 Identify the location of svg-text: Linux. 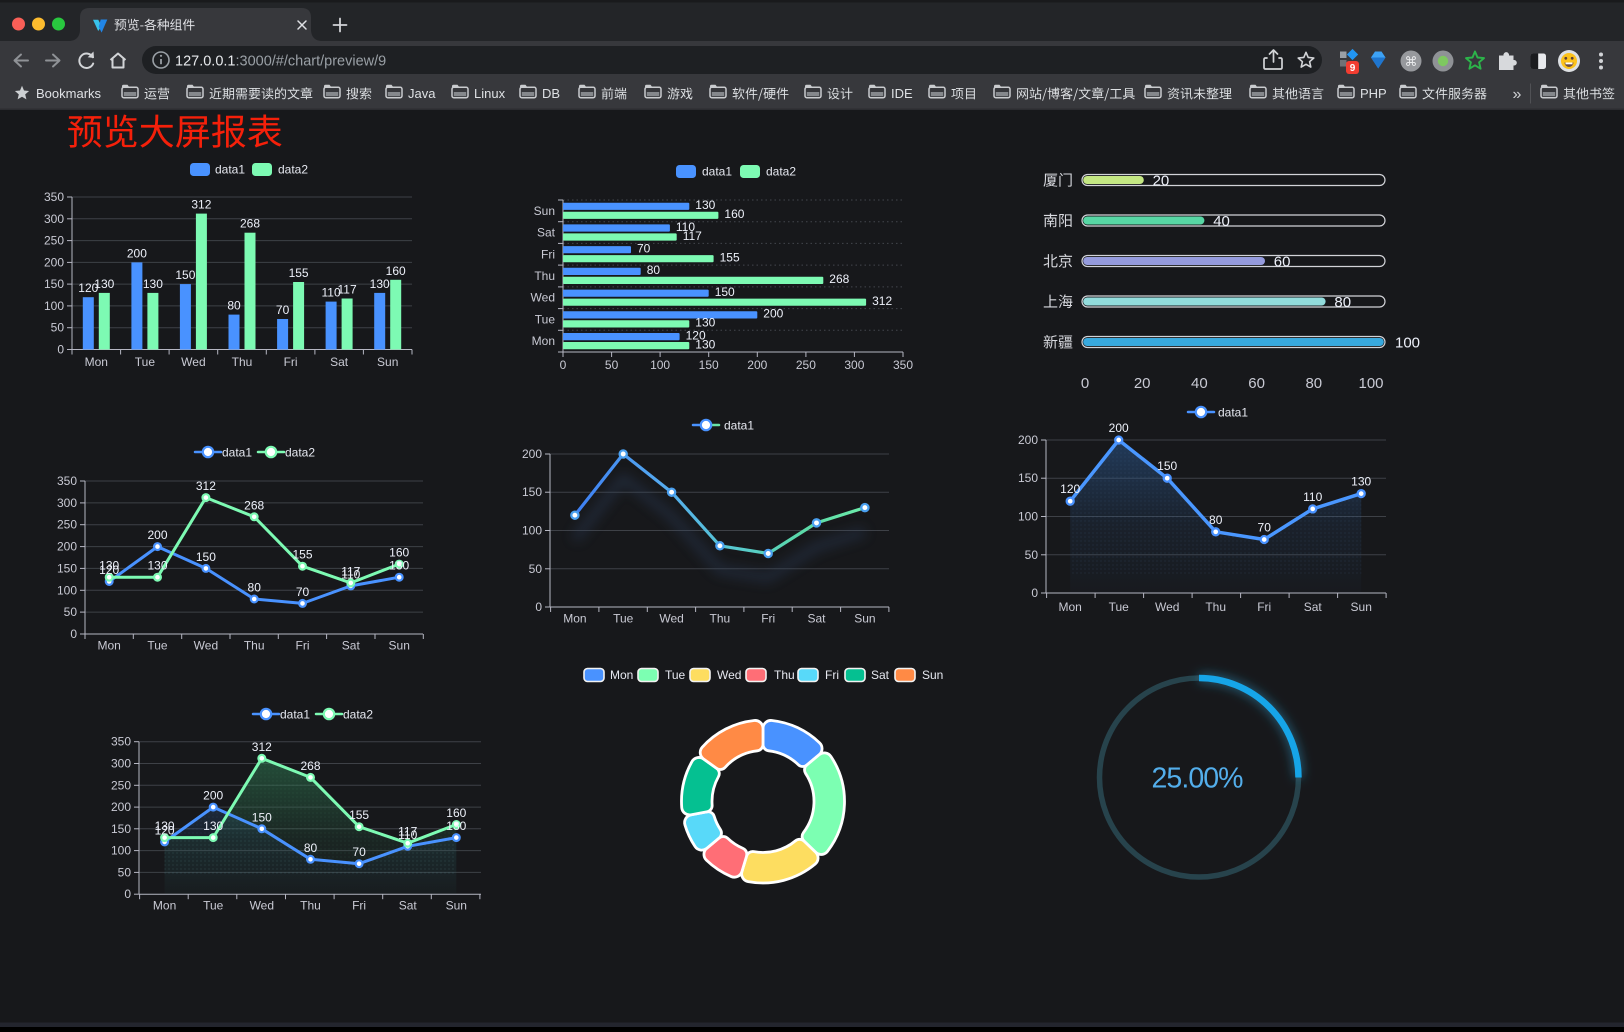
(490, 93).